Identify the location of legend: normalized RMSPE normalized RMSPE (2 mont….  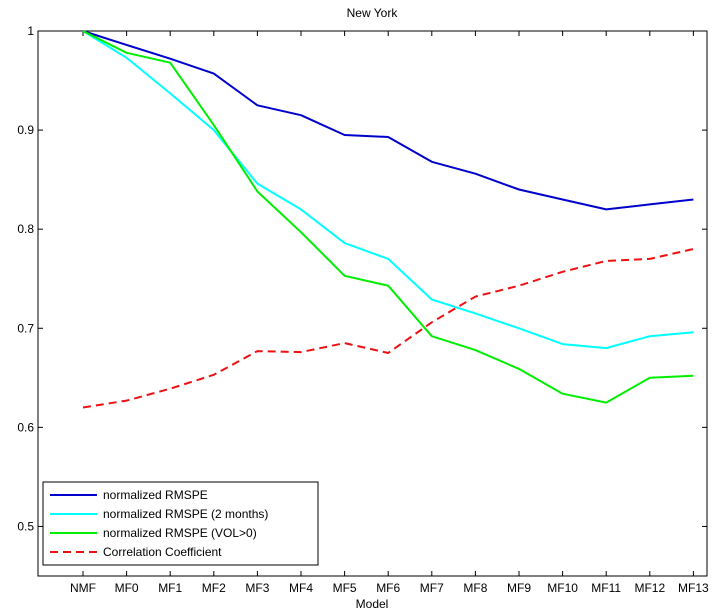
(180, 523).